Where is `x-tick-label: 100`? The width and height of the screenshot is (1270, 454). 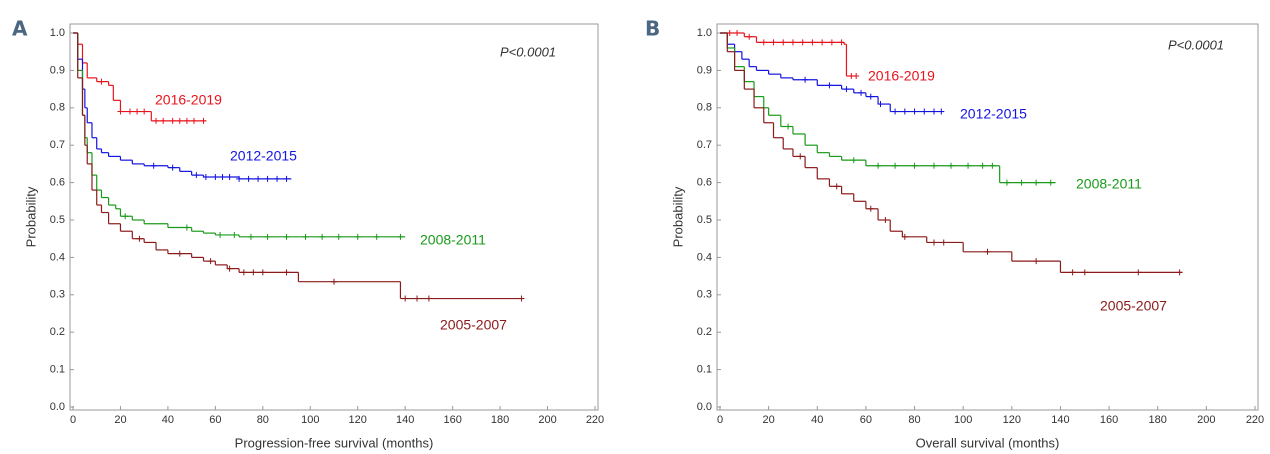
x-tick-label: 100 is located at coordinates (310, 420).